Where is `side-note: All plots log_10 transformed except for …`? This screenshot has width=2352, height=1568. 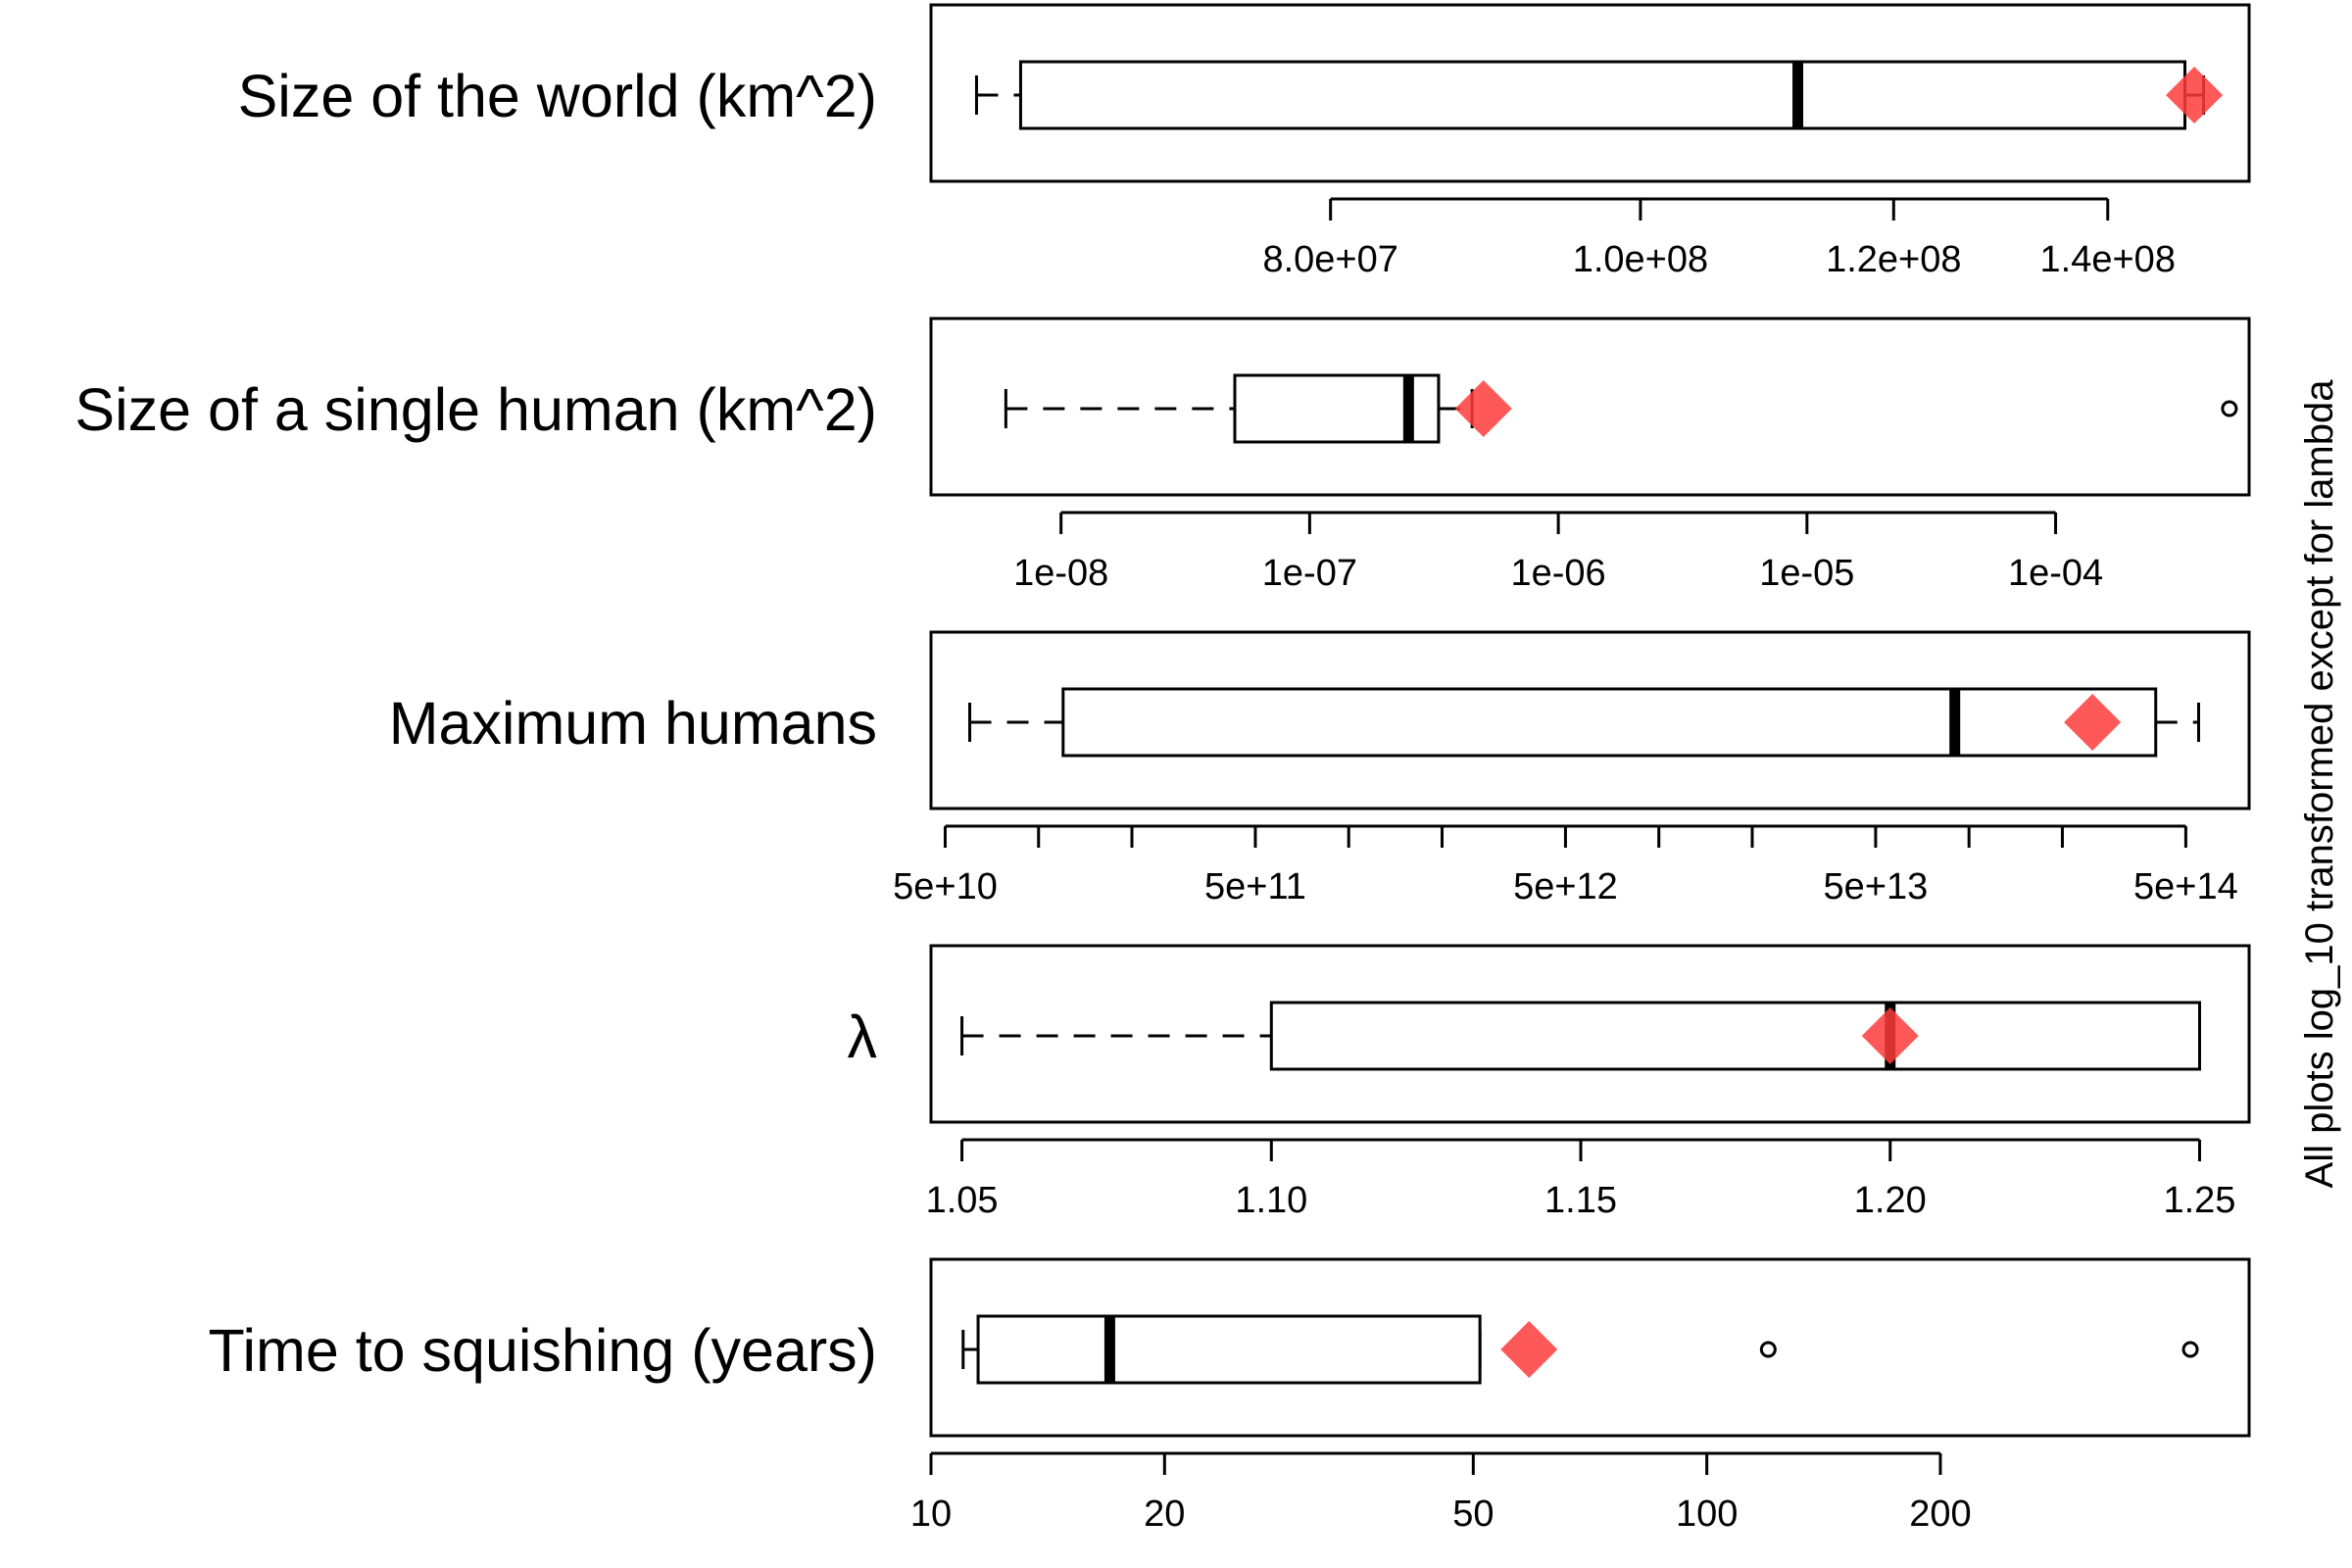 side-note: All plots log_10 transformed except for … is located at coordinates (2319, 784).